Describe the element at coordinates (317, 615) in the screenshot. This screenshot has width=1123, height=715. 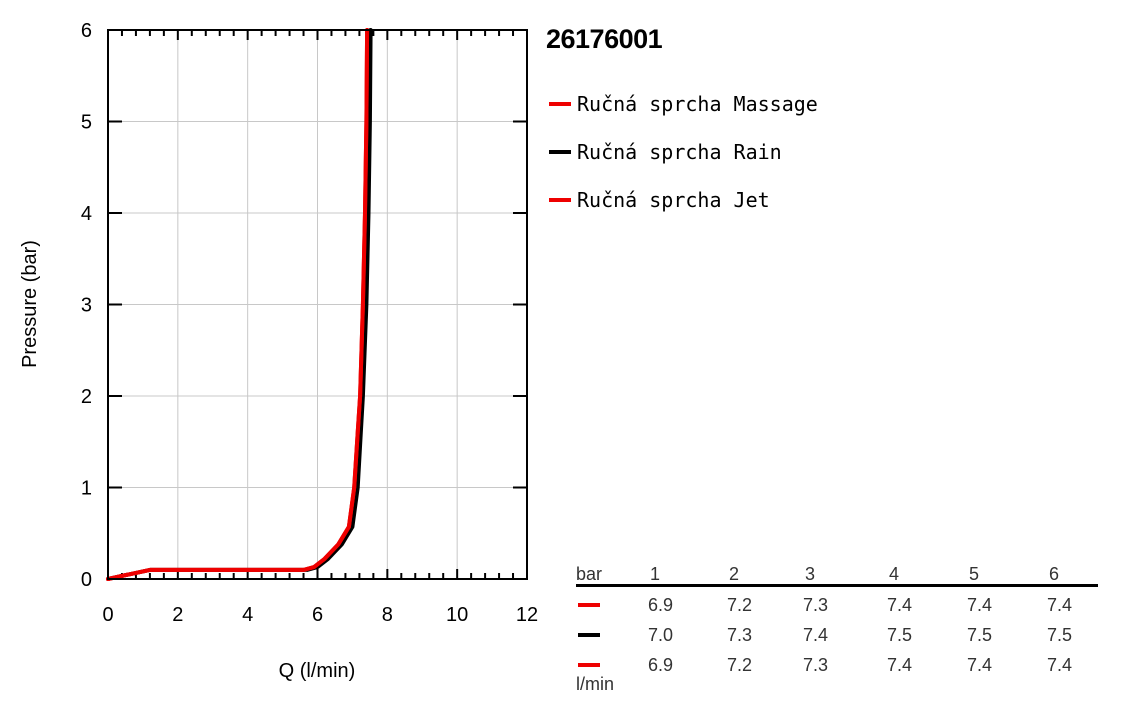
I see `x-tick-label: 6` at that location.